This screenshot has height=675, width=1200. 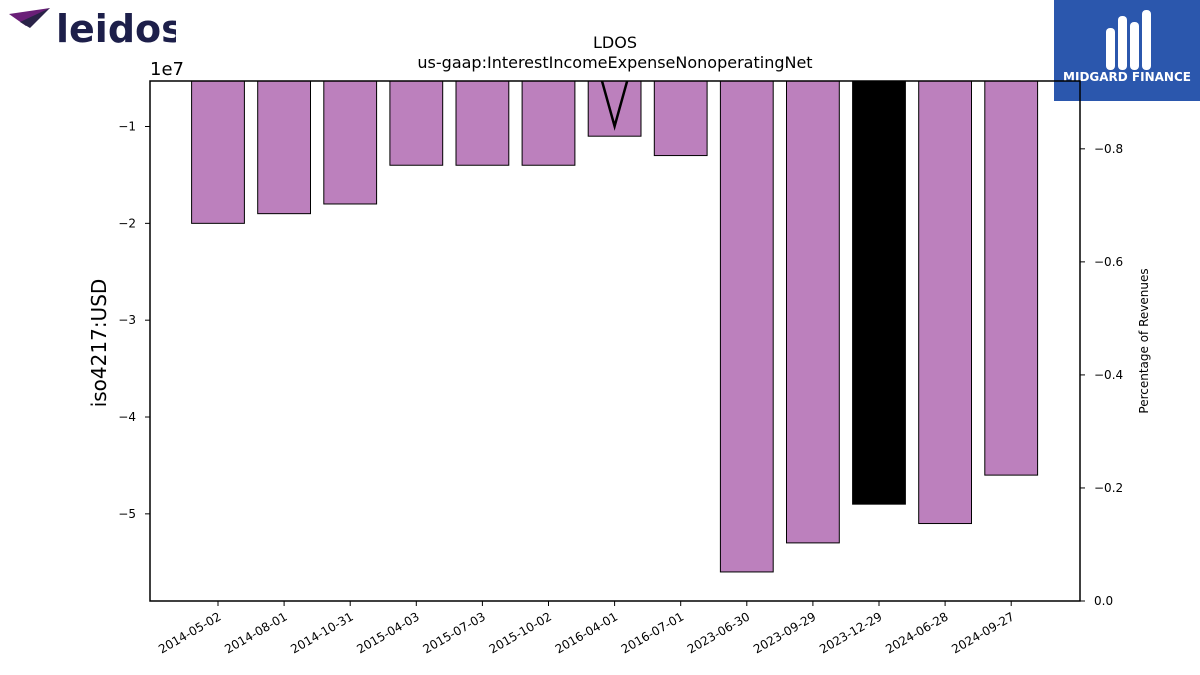 I want to click on chart-title: LDOS, so click(x=615, y=42).